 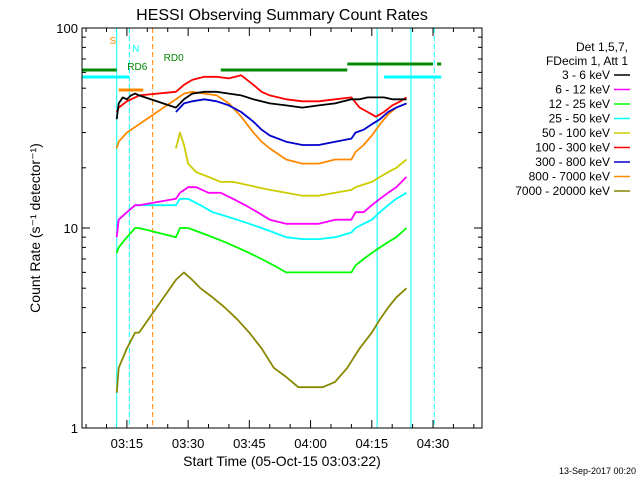 What do you see at coordinates (137, 67) in the screenshot?
I see `annotation-rd6: RD6` at bounding box center [137, 67].